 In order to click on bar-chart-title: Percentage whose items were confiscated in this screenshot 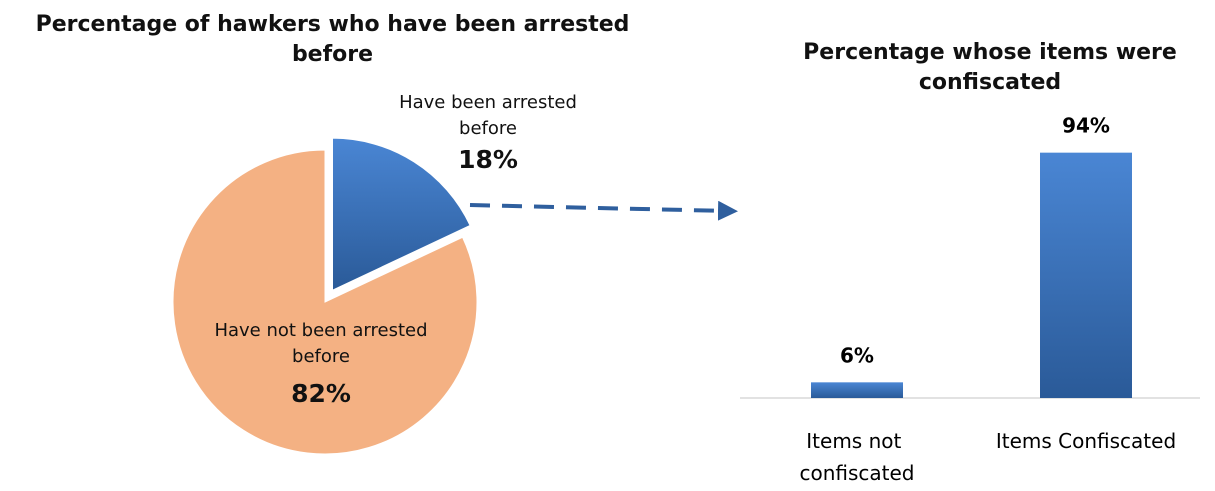, I will do `click(990, 67)`.